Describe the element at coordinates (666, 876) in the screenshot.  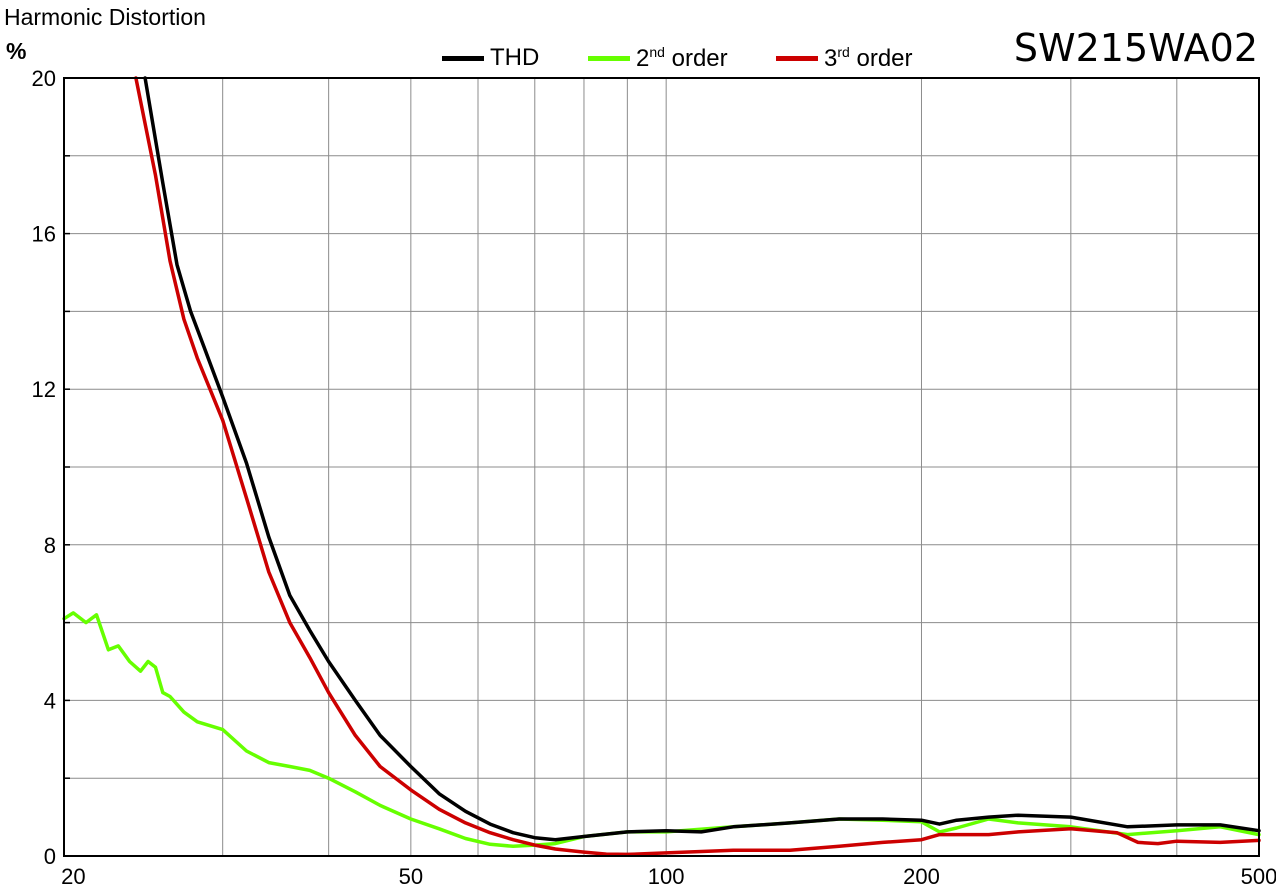
I see `x-tick-label: 100` at that location.